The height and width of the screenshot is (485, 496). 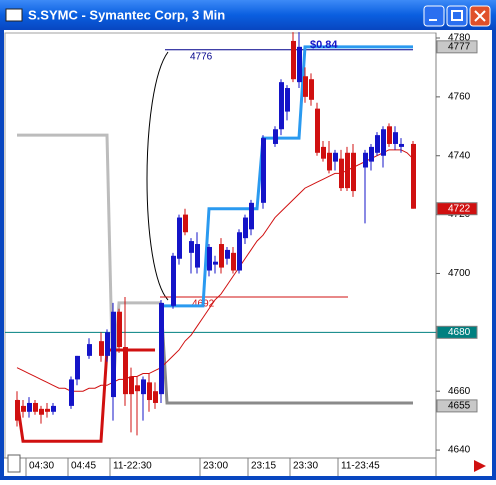 What do you see at coordinates (480, 466) in the screenshot?
I see `scroll-arrow` at bounding box center [480, 466].